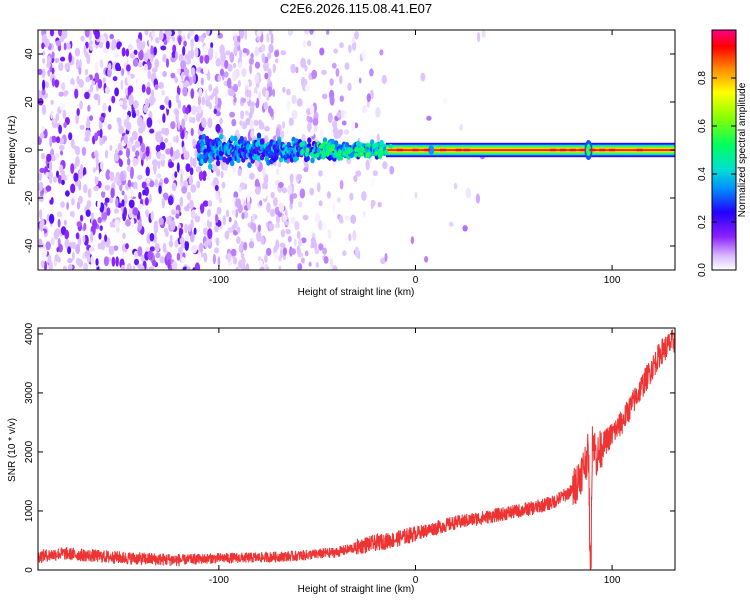  Describe the element at coordinates (29, 392) in the screenshot. I see `y-tick-label: 3000` at that location.